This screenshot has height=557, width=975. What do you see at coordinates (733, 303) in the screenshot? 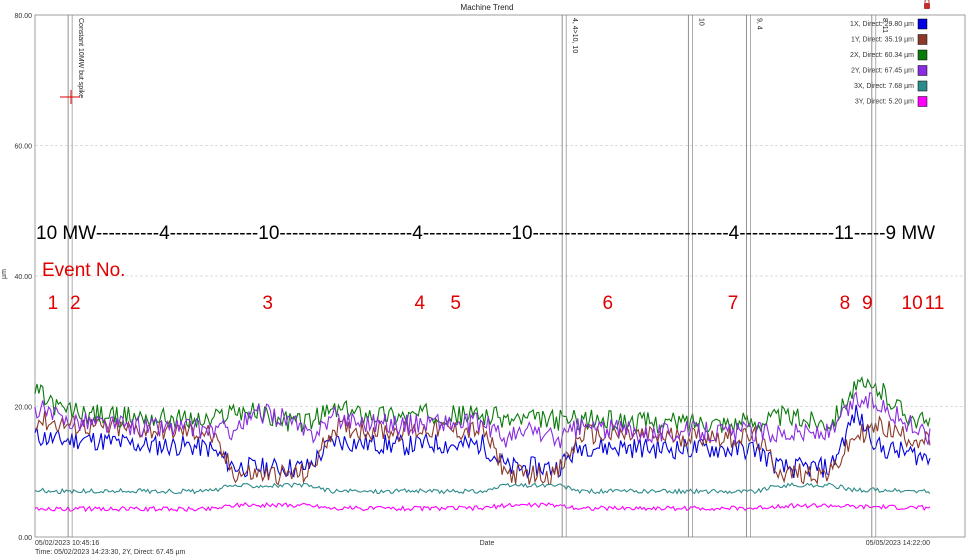
I see `event-number: 7` at bounding box center [733, 303].